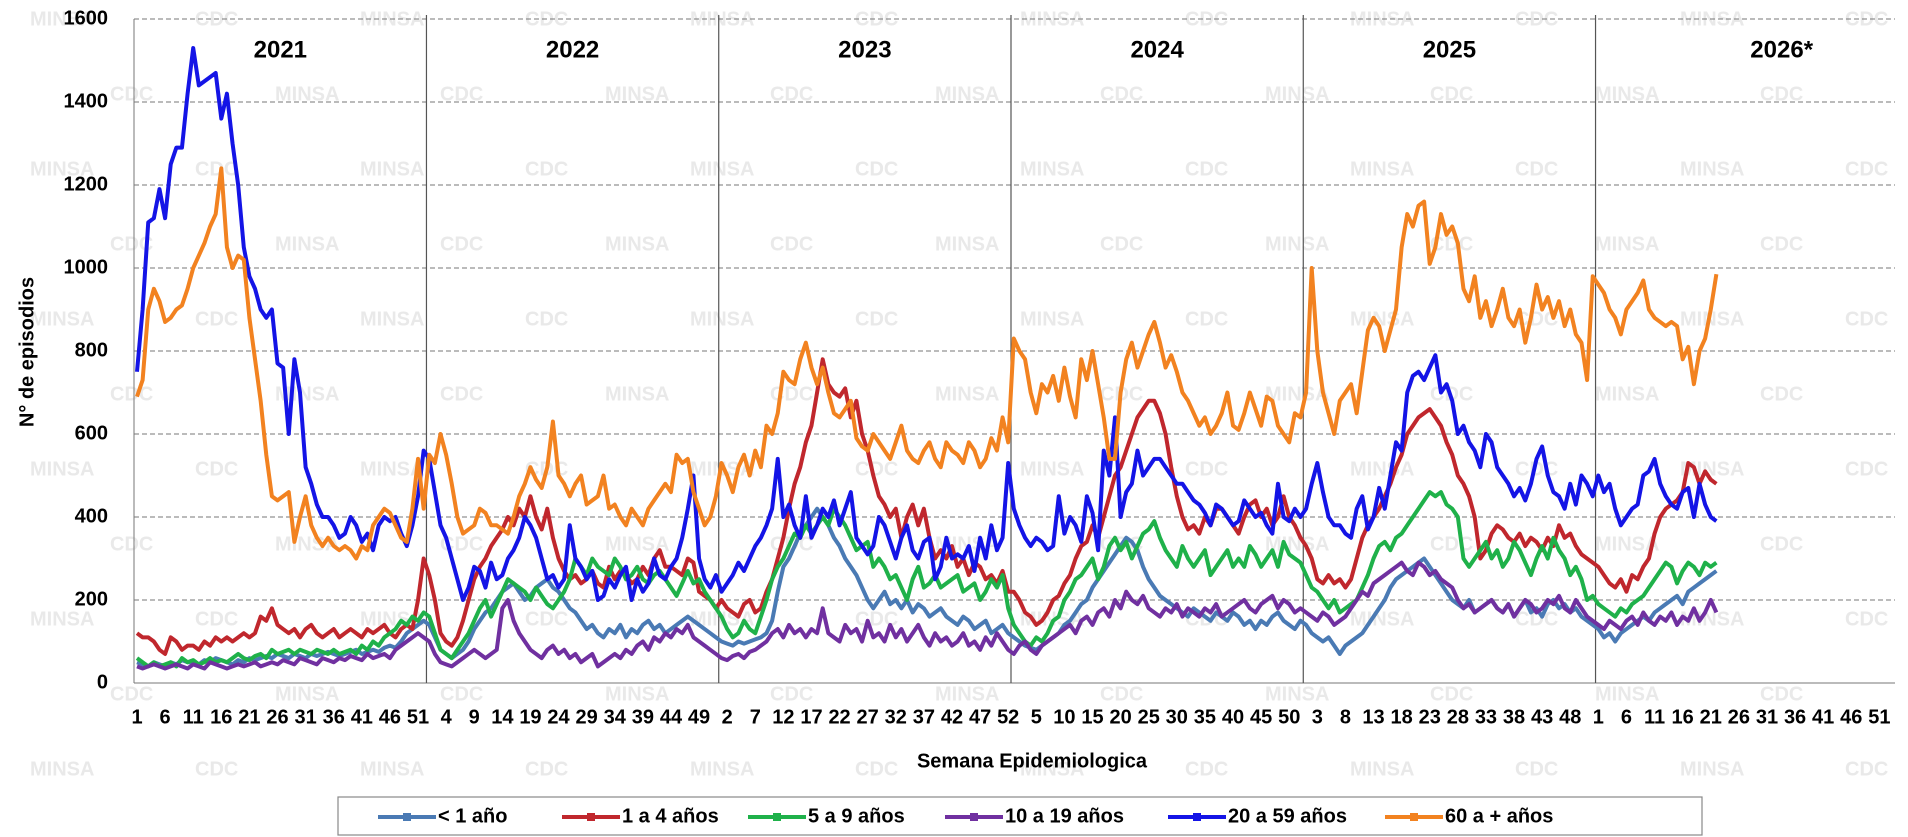 This screenshot has height=837, width=1908. Describe the element at coordinates (839, 717) in the screenshot. I see `x-tick-label: 22` at that location.